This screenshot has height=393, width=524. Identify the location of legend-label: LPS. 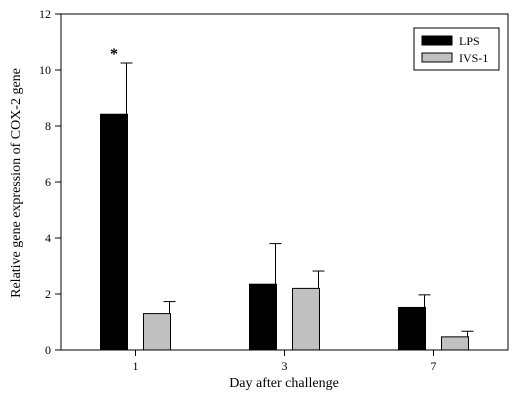
(469, 41).